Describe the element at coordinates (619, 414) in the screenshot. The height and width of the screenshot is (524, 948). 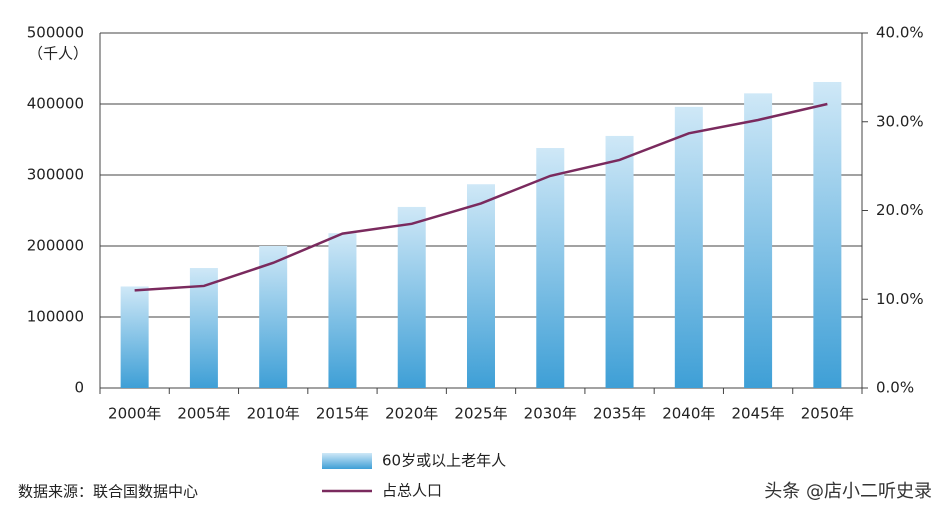
I see `x-tick-label: 2035年` at that location.